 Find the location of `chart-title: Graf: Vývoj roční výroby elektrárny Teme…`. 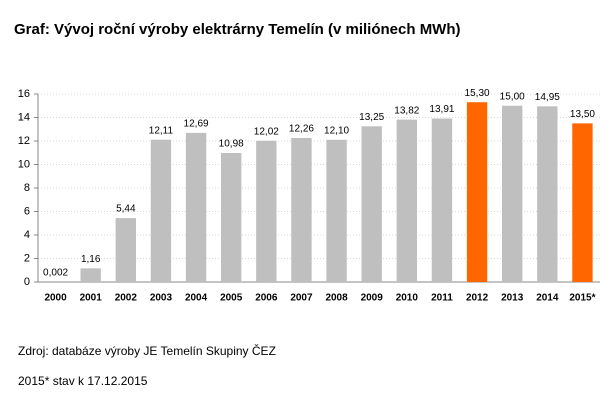

chart-title: Graf: Vývoj roční výroby elektrárny Teme… is located at coordinates (237, 29).